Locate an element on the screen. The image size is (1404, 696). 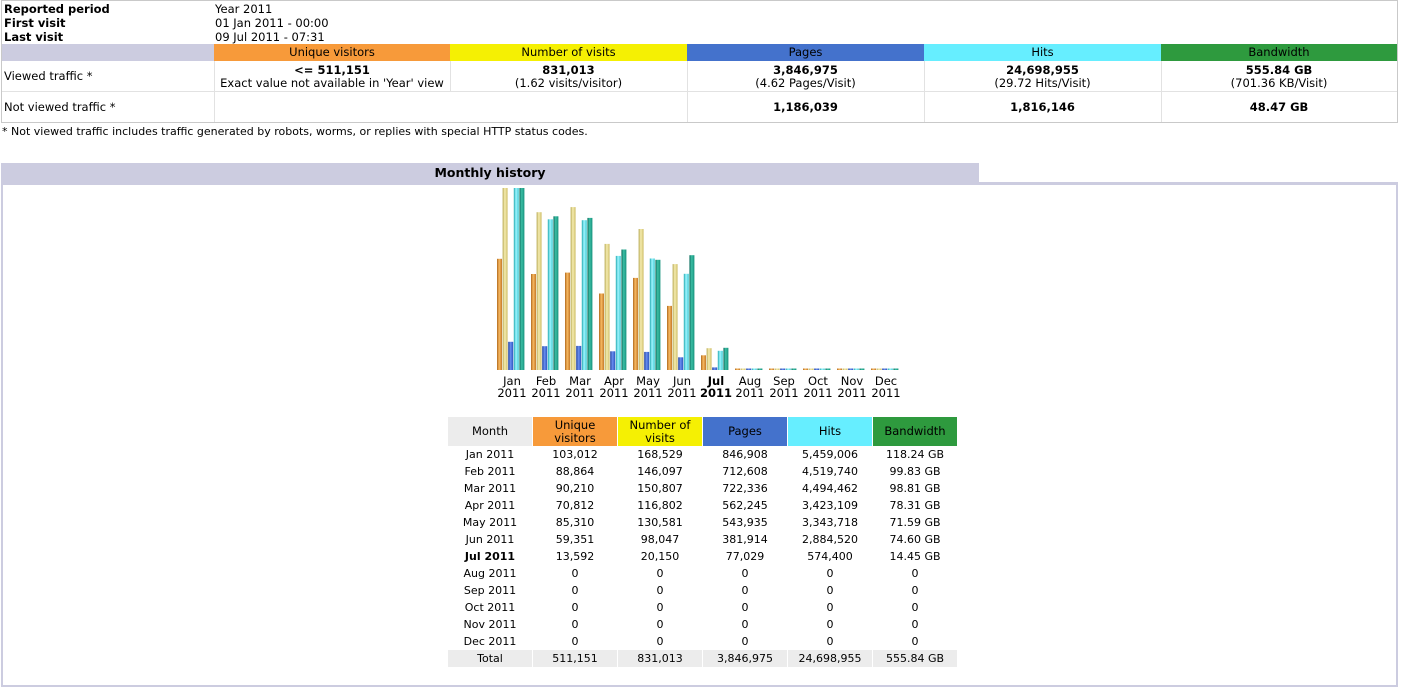
bar-bandwidth-jun is located at coordinates (692, 312).